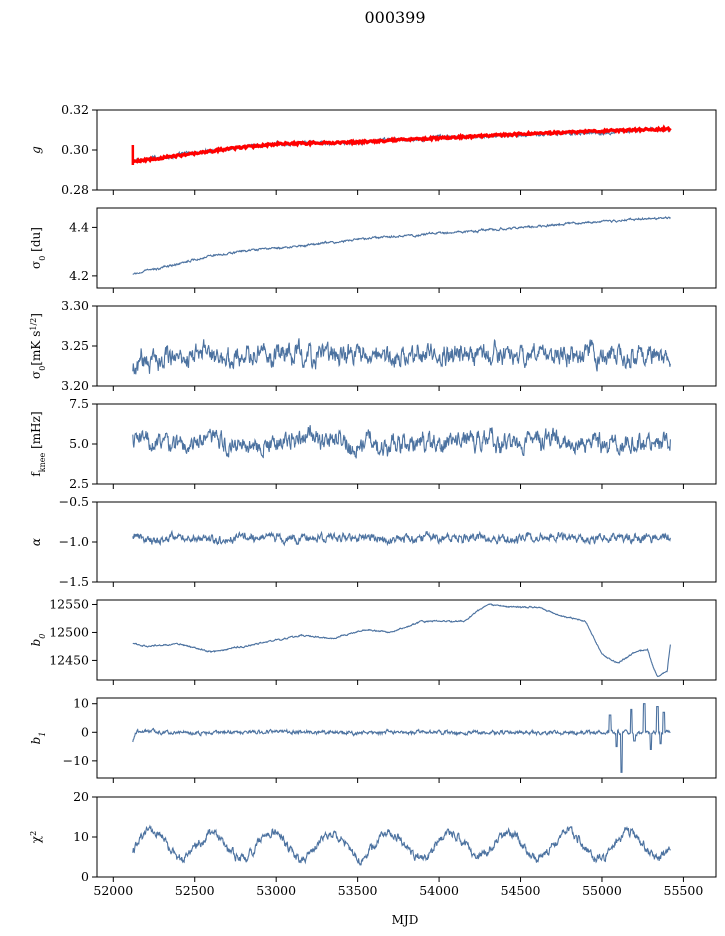  What do you see at coordinates (38, 640) in the screenshot?
I see `y-axis-label-b0: b0` at bounding box center [38, 640].